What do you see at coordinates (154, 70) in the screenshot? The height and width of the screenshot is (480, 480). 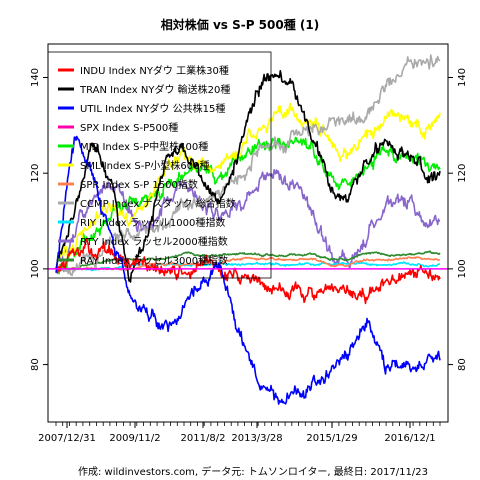 I see `legend-label-indu: INDU Index NYダウ 工業株30種` at bounding box center [154, 70].